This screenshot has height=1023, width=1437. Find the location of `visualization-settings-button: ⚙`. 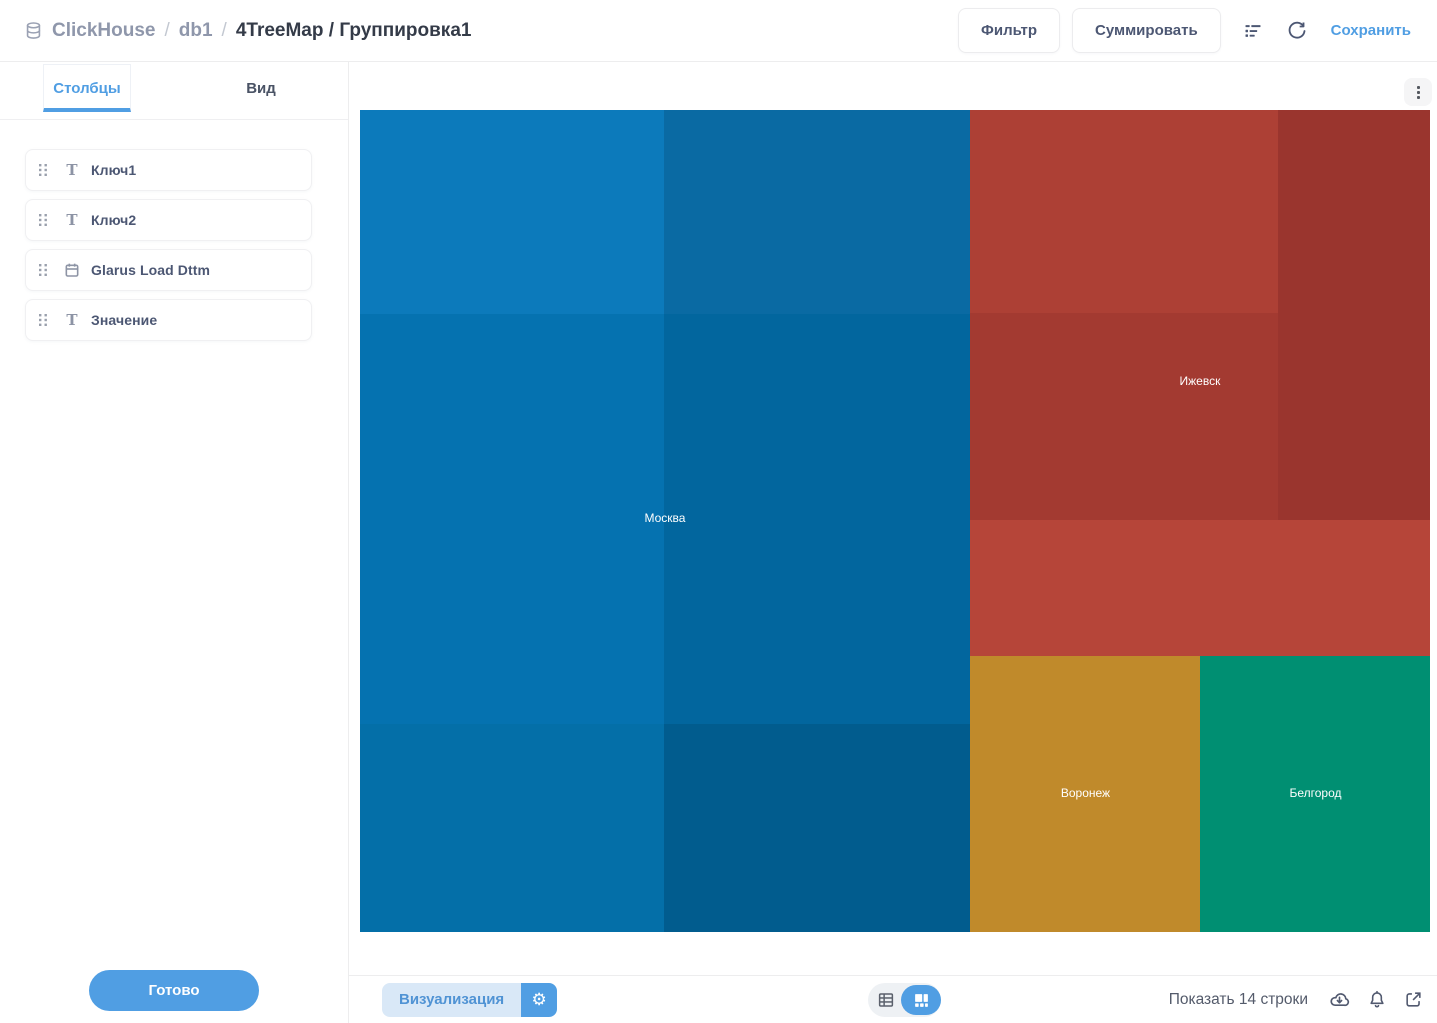

visualization-settings-button: ⚙ is located at coordinates (539, 999).